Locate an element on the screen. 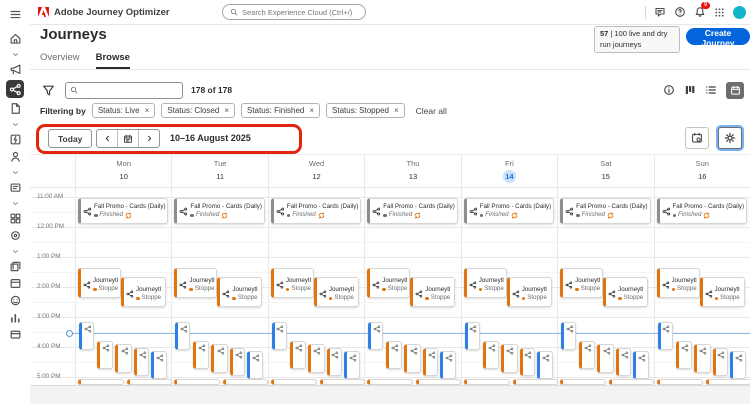  sidebar-item-chart is located at coordinates (15, 317).